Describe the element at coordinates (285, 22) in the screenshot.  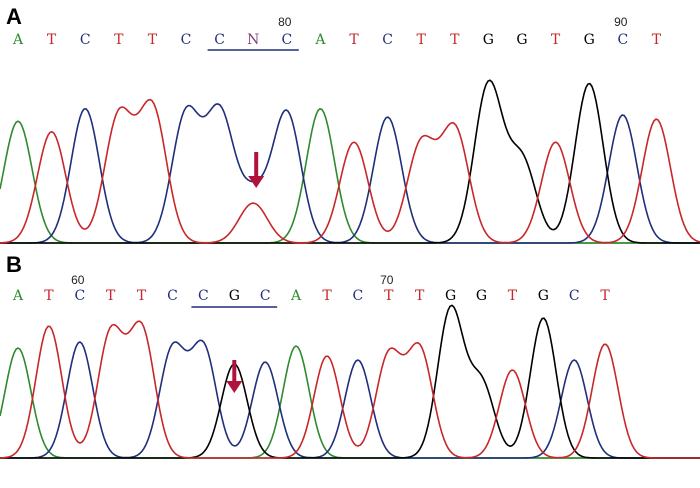
I see `position-label: 80` at that location.